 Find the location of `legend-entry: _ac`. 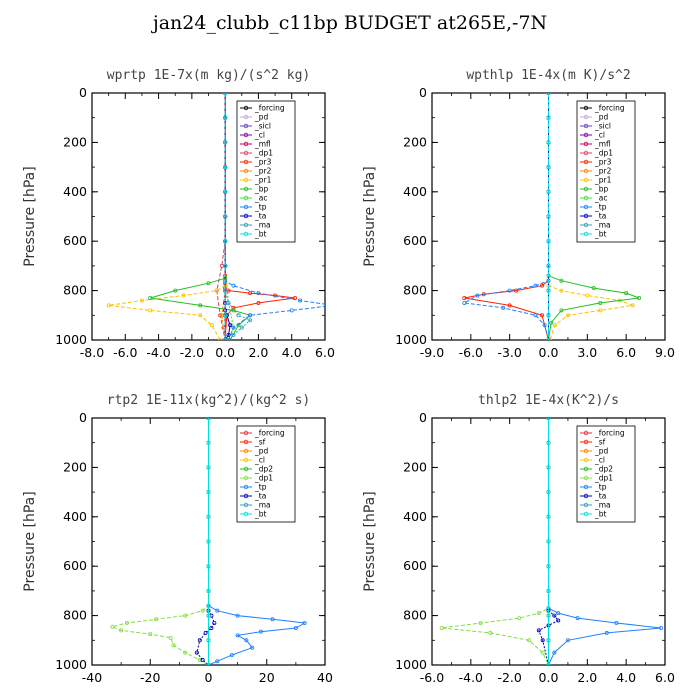

legend-entry: _ac is located at coordinates (600, 198).